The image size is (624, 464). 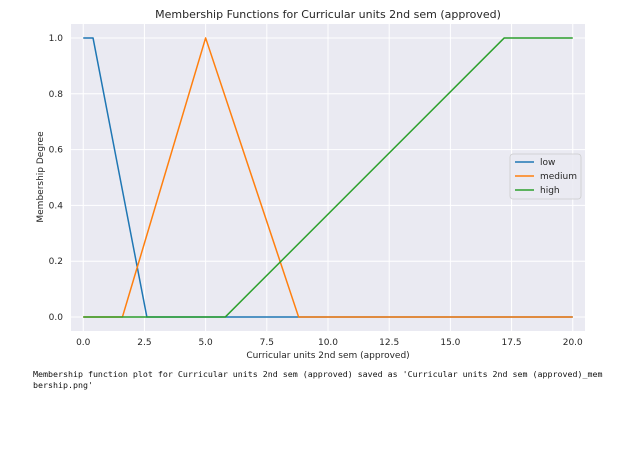 I want to click on x-tick-label: 12.5, so click(x=389, y=343).